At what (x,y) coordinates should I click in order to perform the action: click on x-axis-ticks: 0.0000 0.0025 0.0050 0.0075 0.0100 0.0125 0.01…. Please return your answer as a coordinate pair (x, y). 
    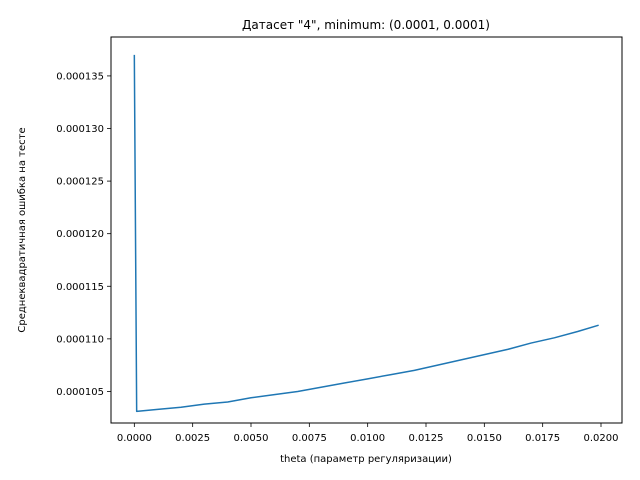
    Looking at the image, I should click on (368, 433).